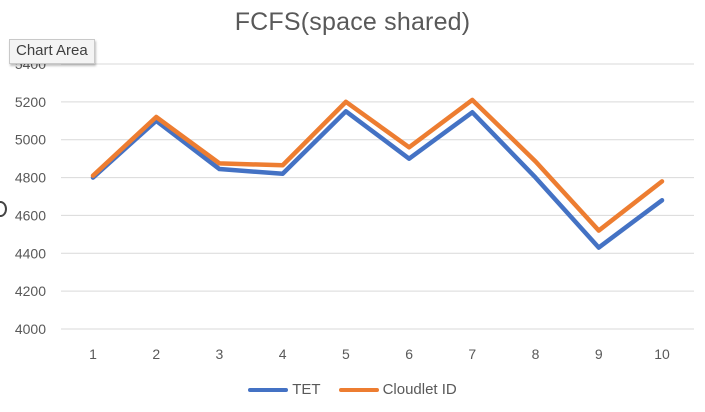  What do you see at coordinates (30, 329) in the screenshot?
I see `y-tick-label-4000: 4000` at bounding box center [30, 329].